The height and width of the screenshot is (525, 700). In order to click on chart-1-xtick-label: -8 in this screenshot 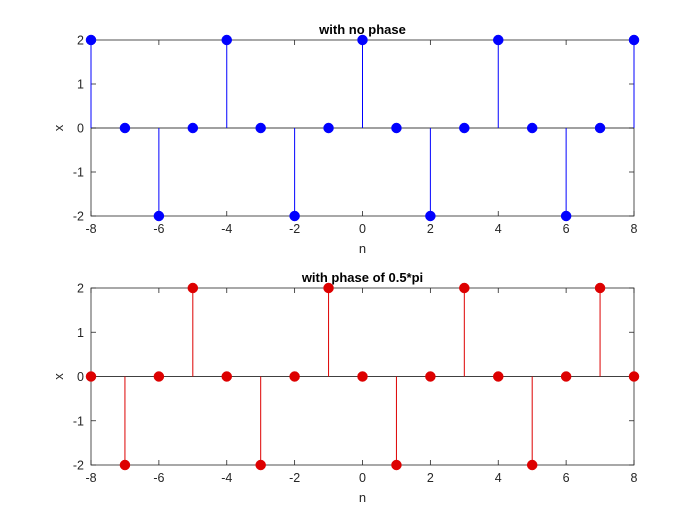, I will do `click(90, 478)`.